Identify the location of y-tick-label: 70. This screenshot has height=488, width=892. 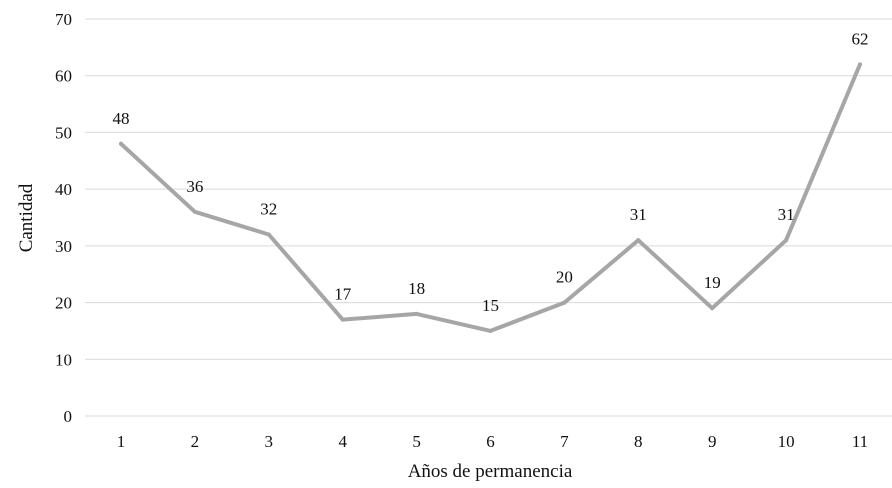
(63, 19).